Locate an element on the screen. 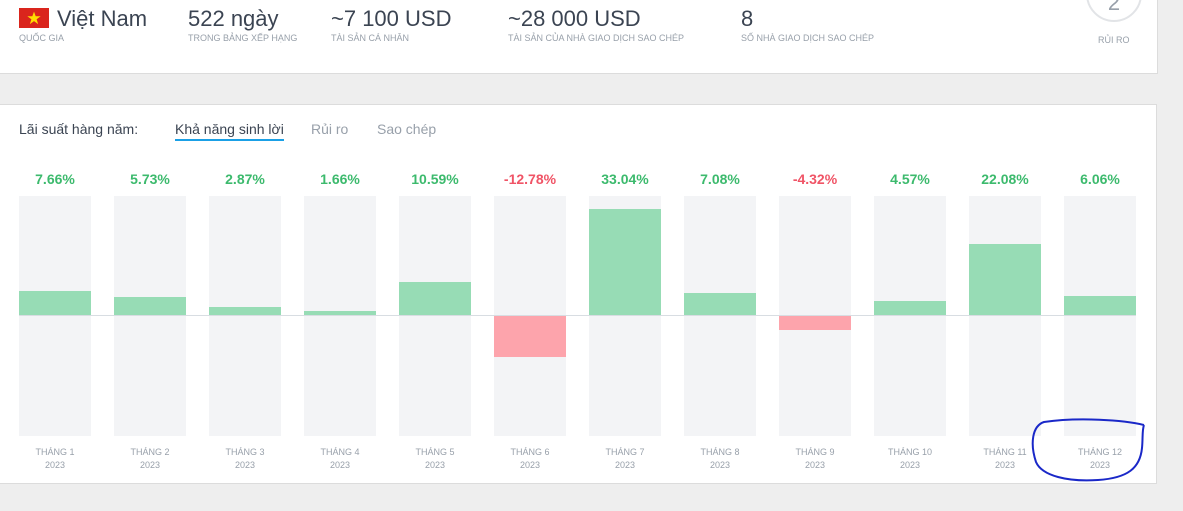  country-label: Quốc gia is located at coordinates (42, 38).